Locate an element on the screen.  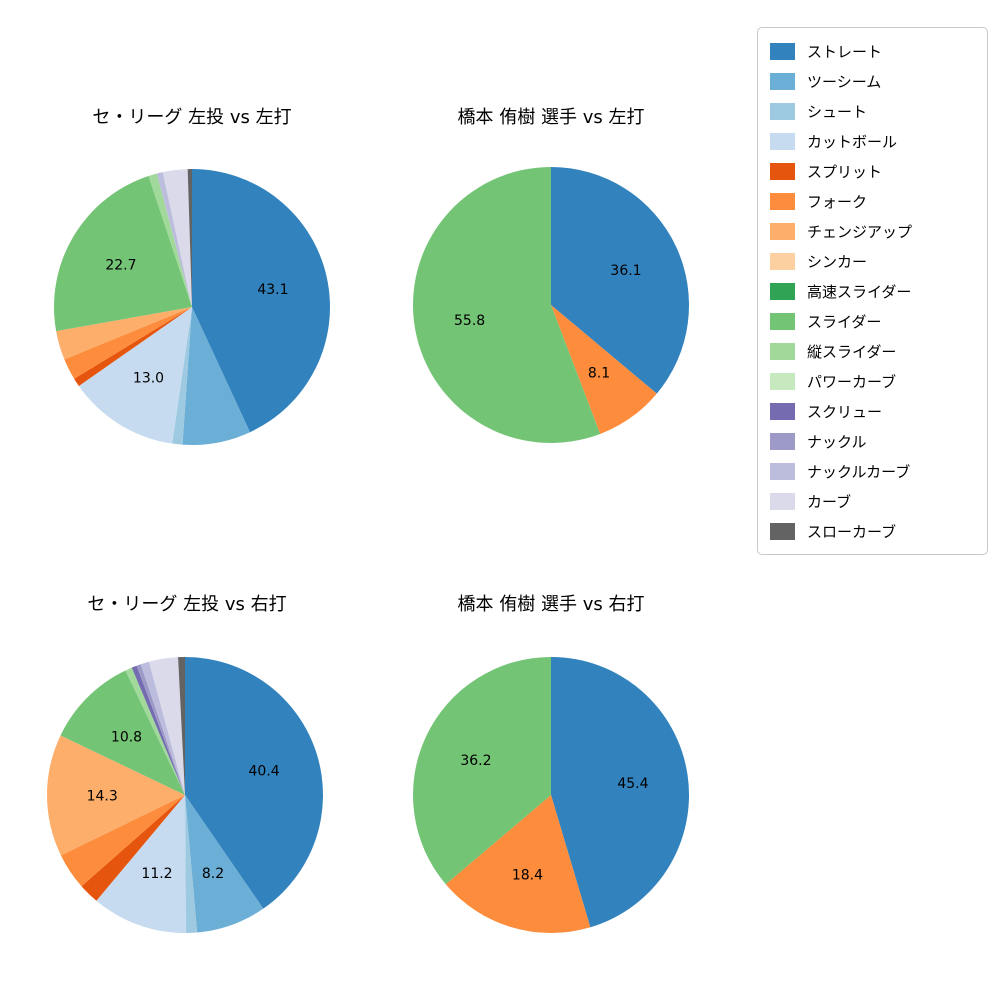
pie-value-label: 36.2 is located at coordinates (475, 761).